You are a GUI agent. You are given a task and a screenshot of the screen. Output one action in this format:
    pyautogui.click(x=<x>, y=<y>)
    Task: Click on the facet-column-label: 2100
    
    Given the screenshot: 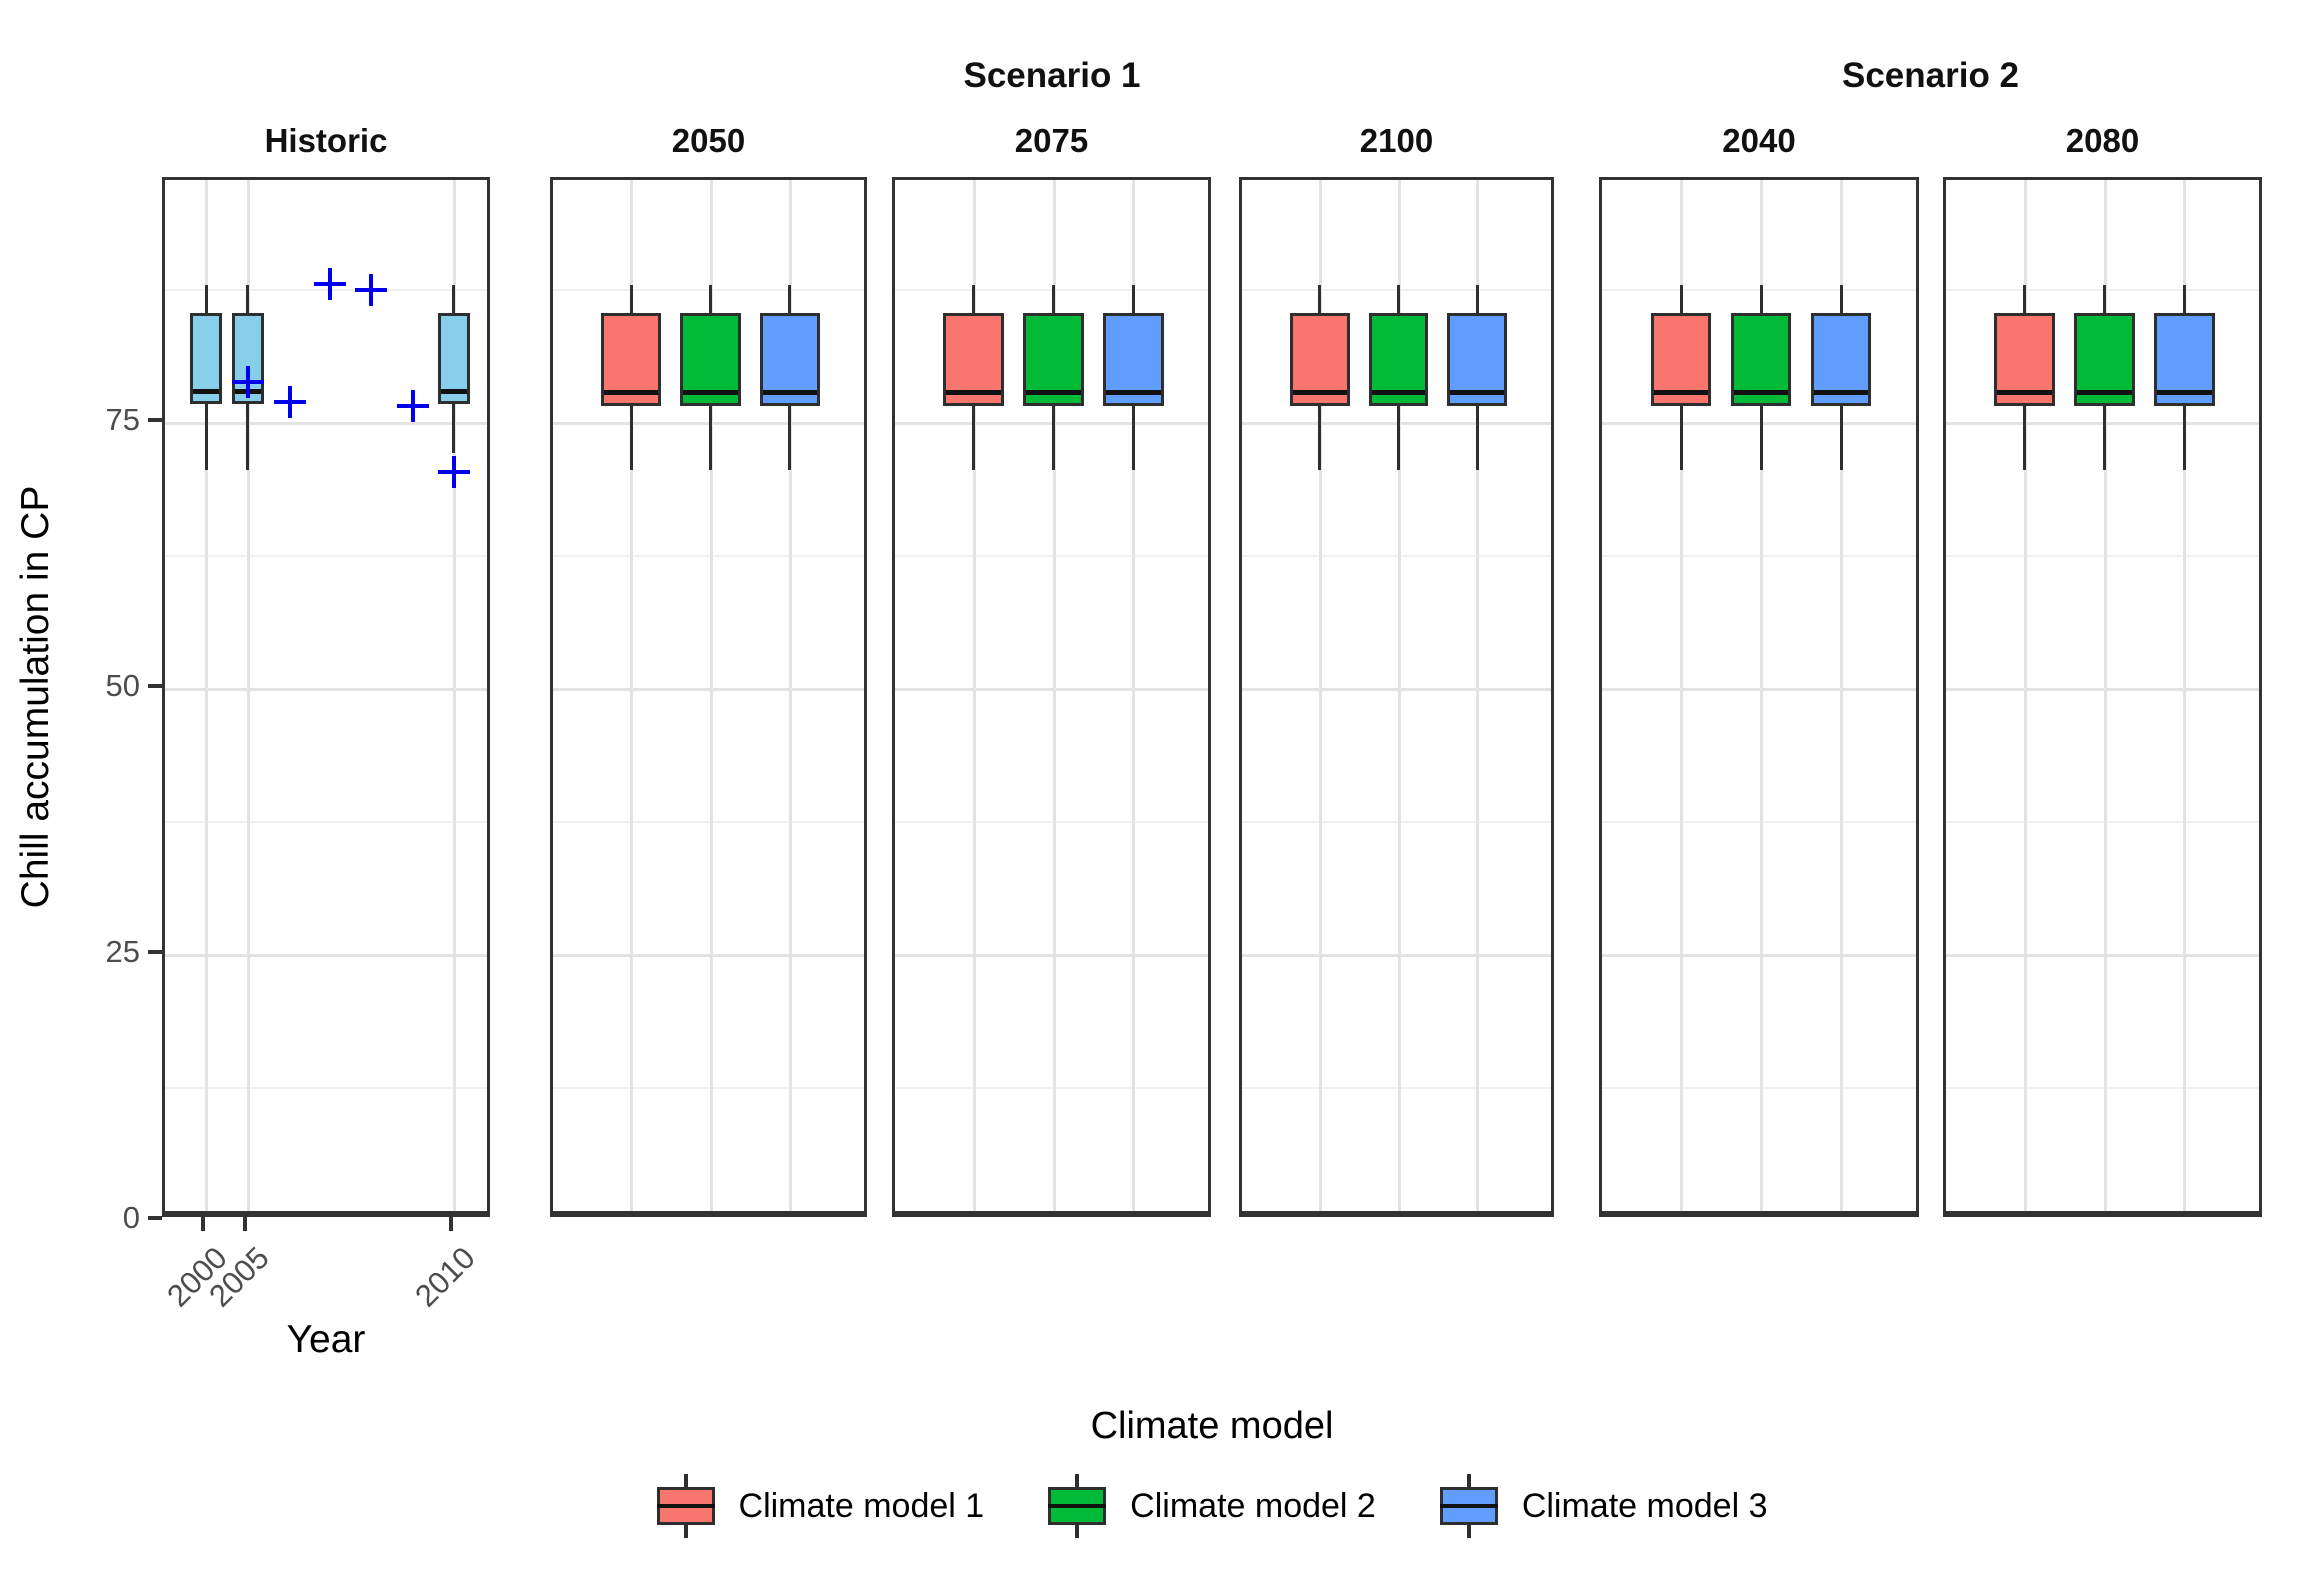 What is the action you would take?
    pyautogui.click(x=1396, y=140)
    